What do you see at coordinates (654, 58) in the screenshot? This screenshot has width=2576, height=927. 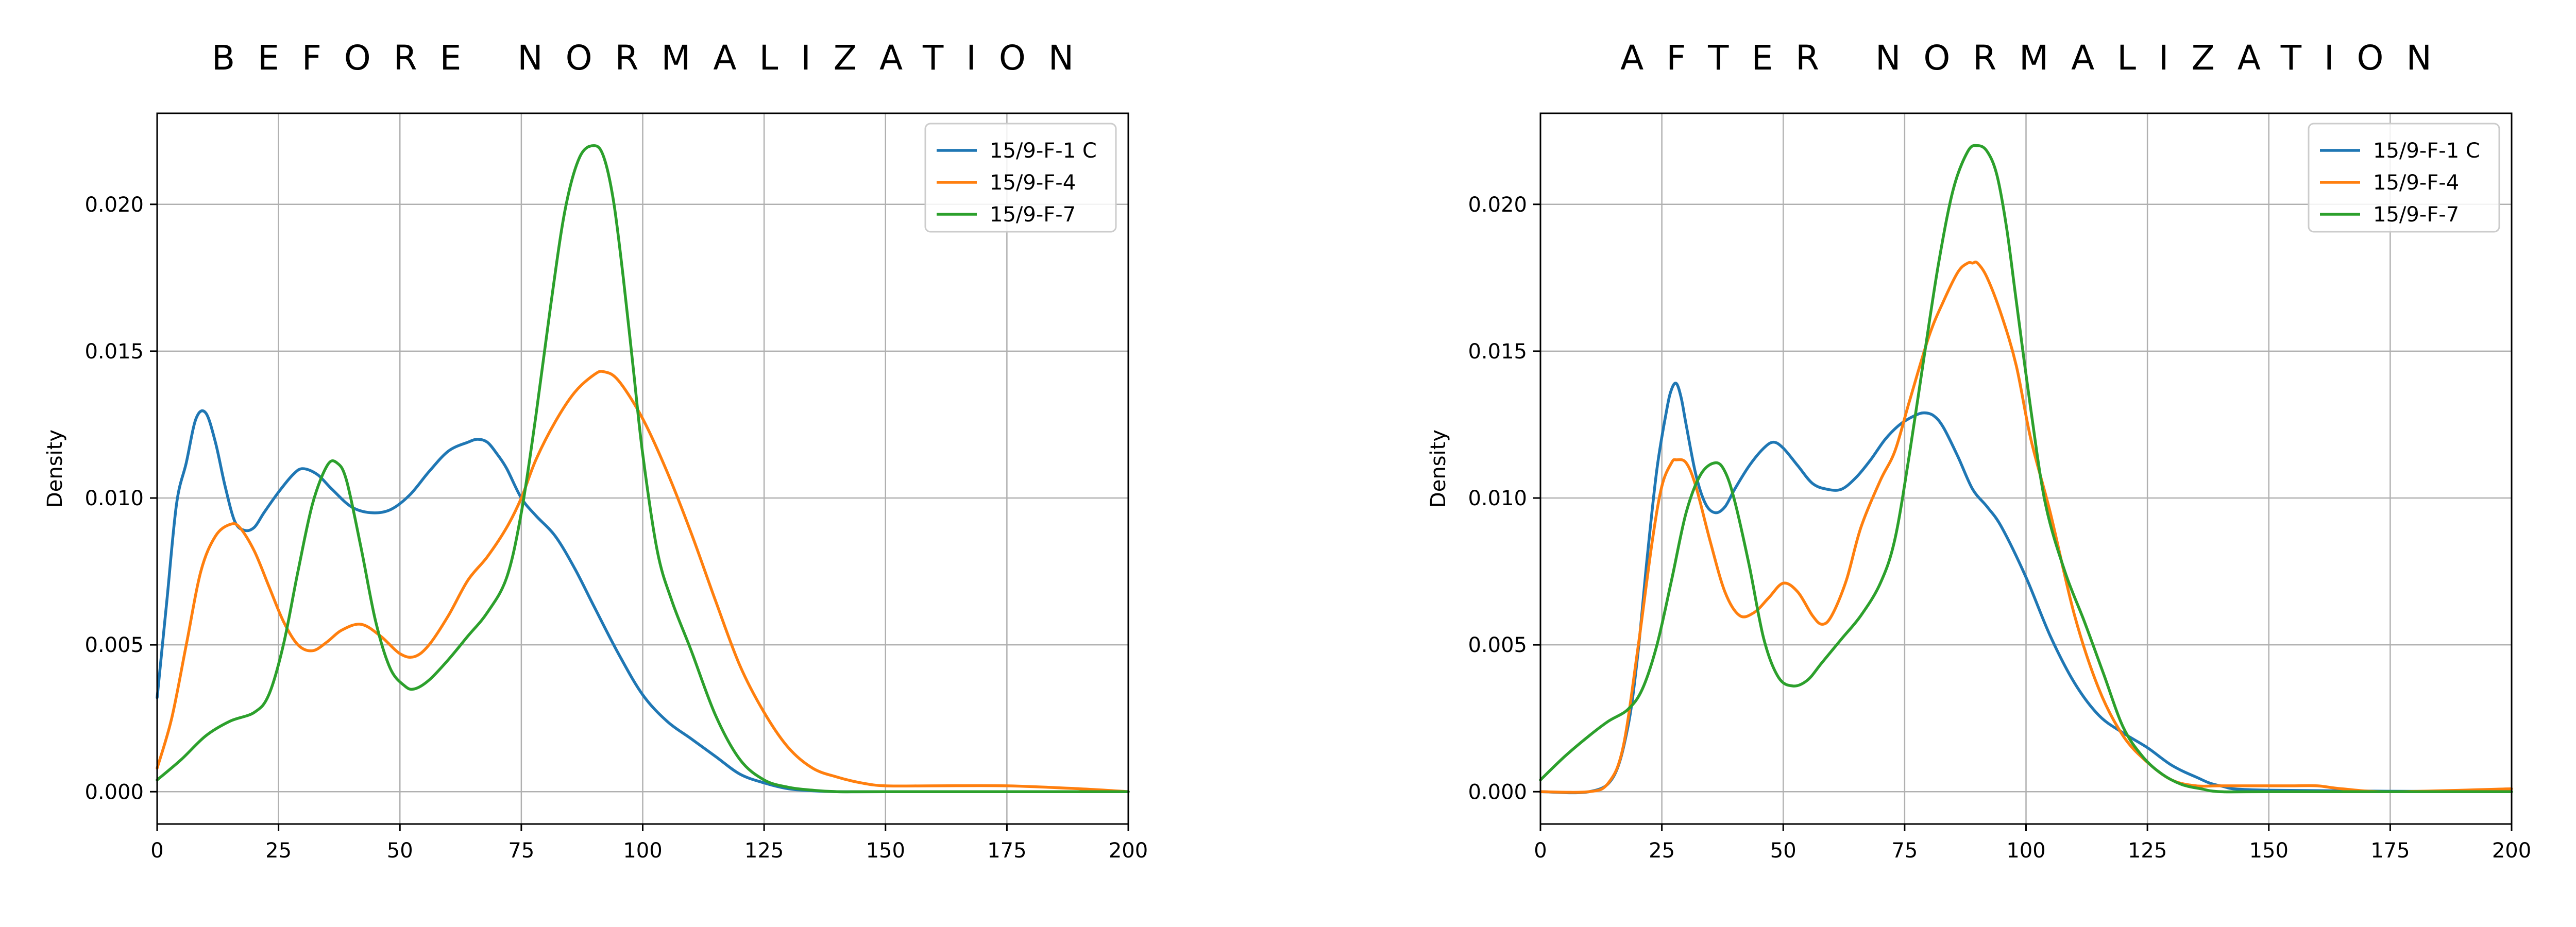 I see `chart-title: BEFORE NORMALIZATION` at bounding box center [654, 58].